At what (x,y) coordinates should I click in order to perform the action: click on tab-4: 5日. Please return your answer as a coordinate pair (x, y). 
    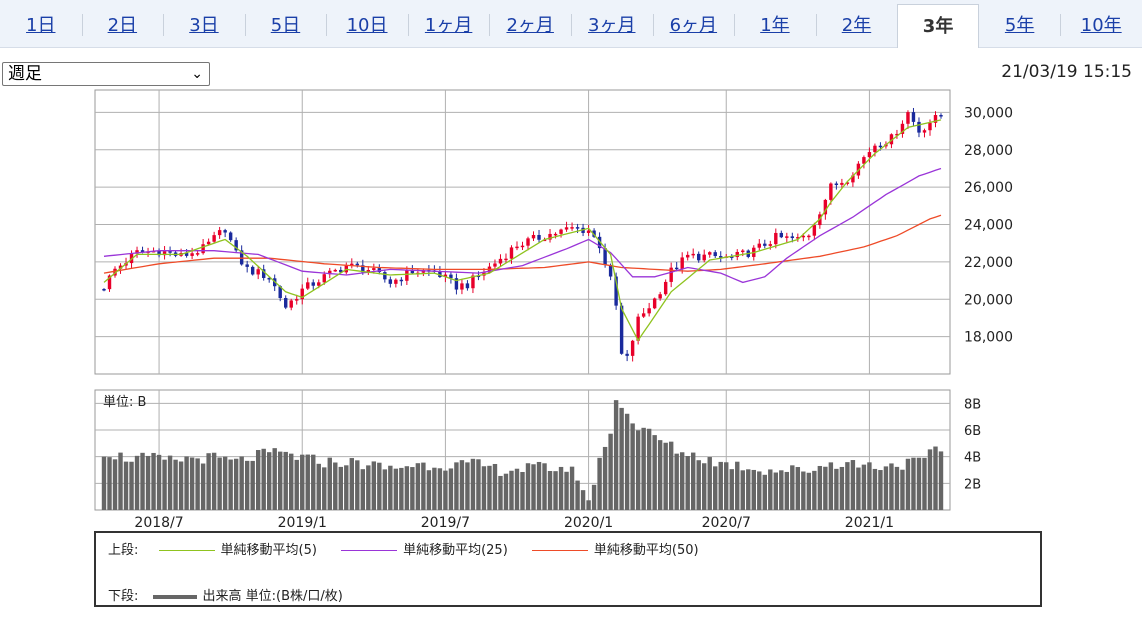
    Looking at the image, I should click on (285, 25).